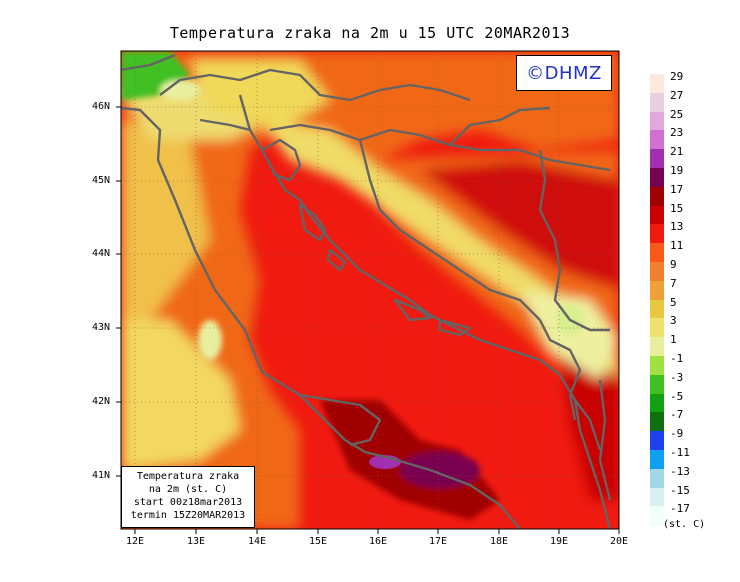  Describe the element at coordinates (677, 434) in the screenshot. I see `legend-label: -9` at that location.